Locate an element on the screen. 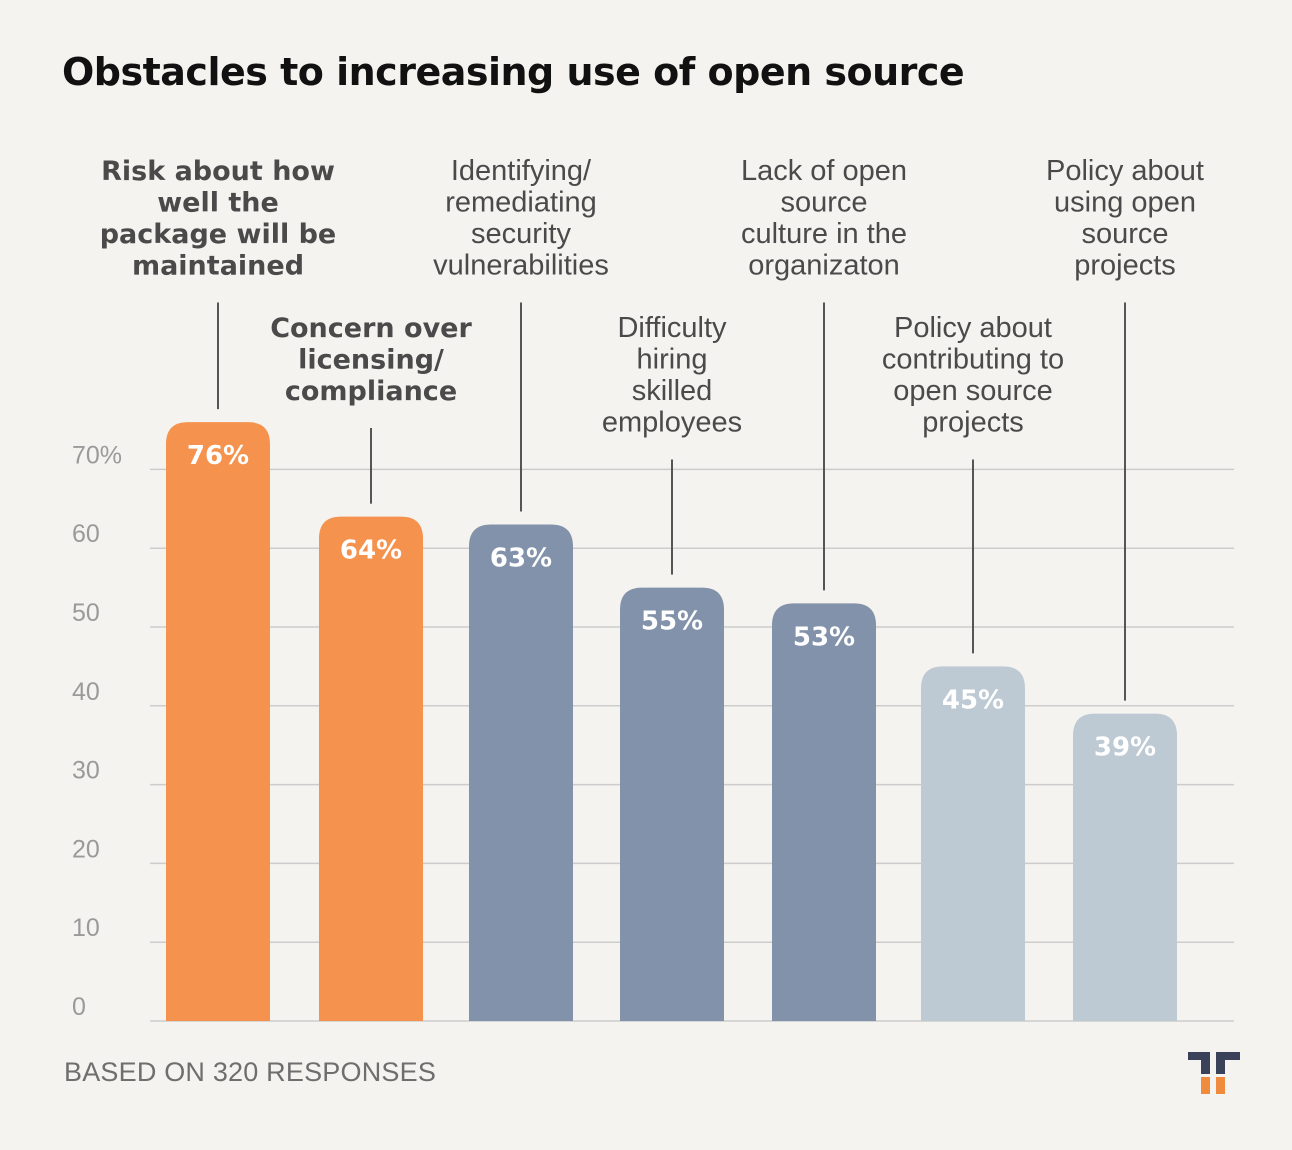 The width and height of the screenshot is (1292, 1150). y-axis-ticks: 0 10 20 30 40 50 60 70% is located at coordinates (97, 731).